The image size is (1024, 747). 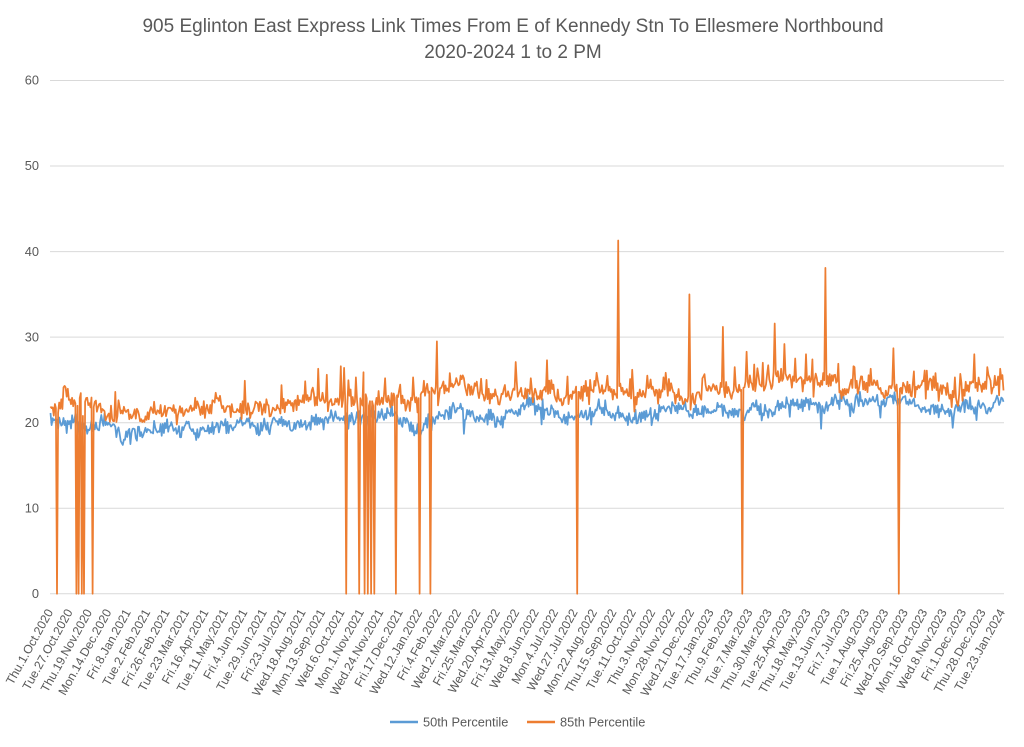 I want to click on svg-text: 0, so click(x=35, y=593).